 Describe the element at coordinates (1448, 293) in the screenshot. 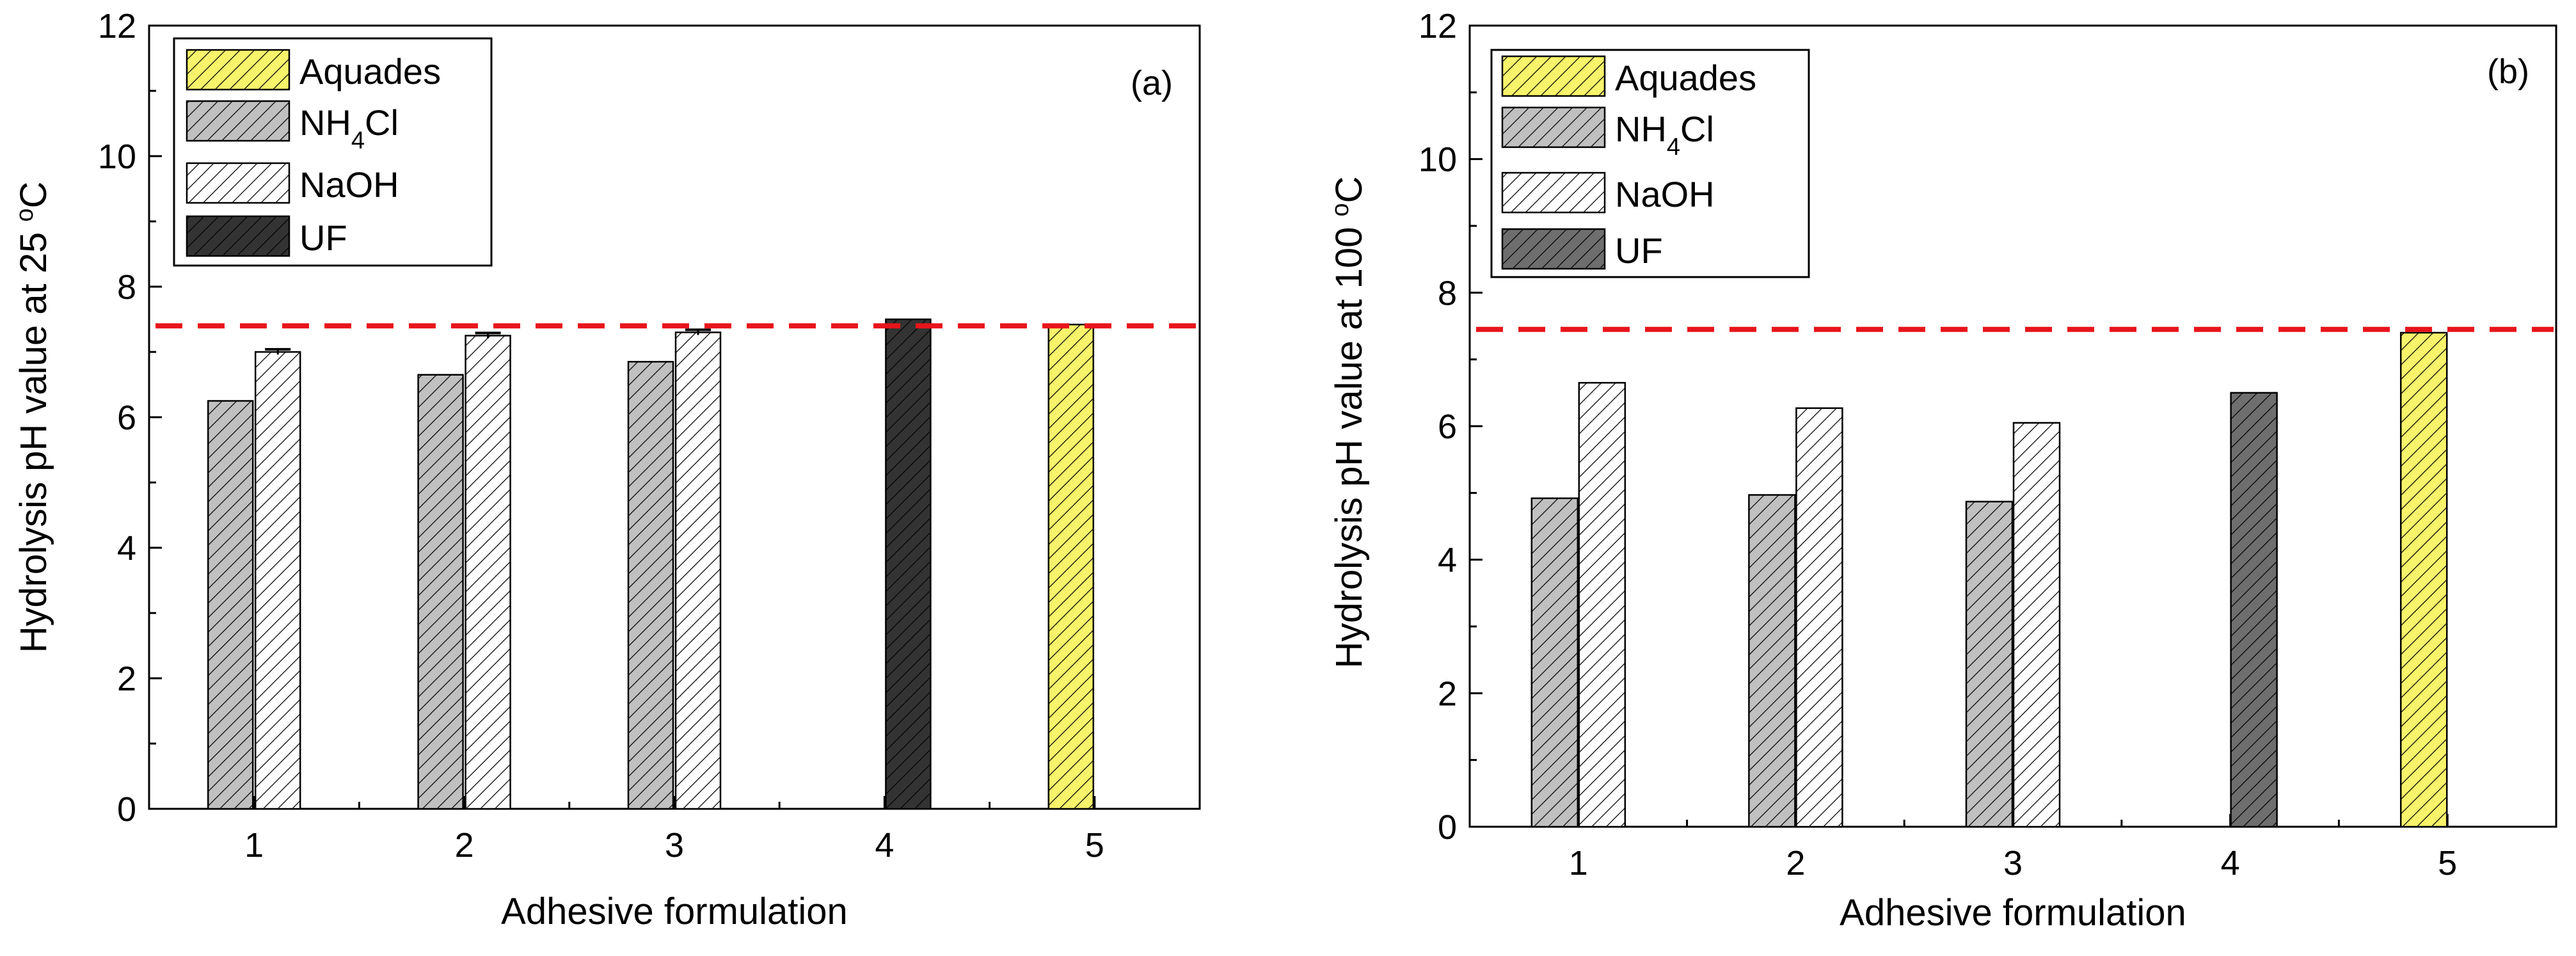

I see `y-tick-label-8-b: 8` at that location.